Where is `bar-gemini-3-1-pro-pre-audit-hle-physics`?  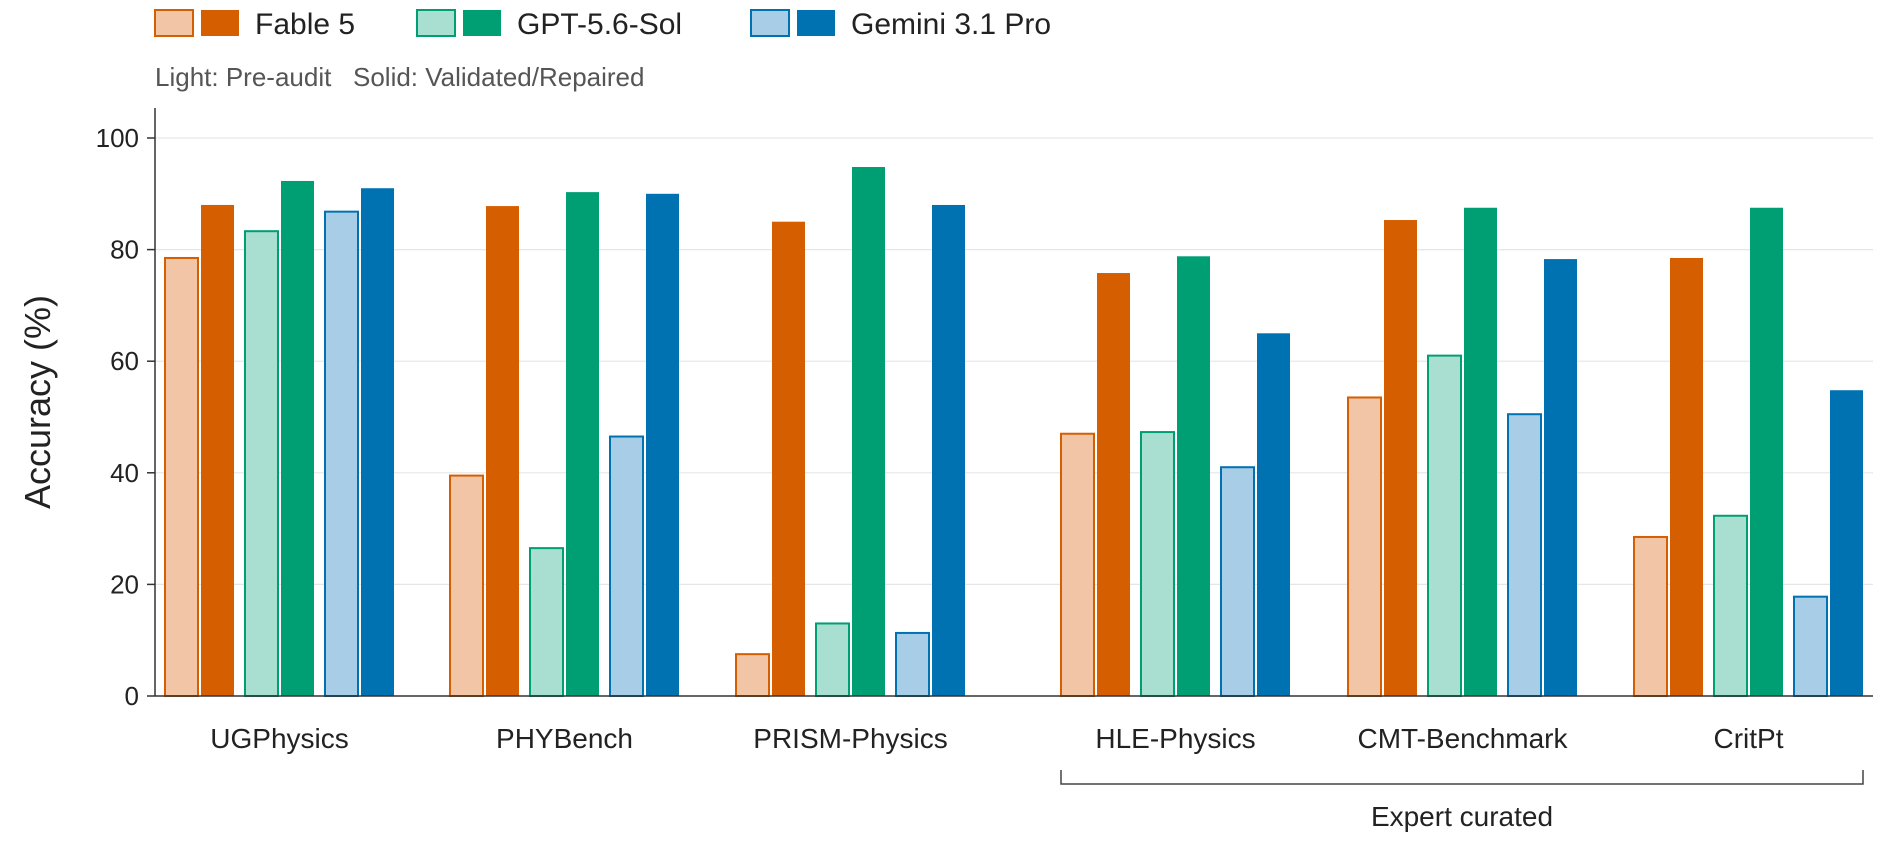
bar-gemini-3-1-pro-pre-audit-hle-physics is located at coordinates (1237, 581).